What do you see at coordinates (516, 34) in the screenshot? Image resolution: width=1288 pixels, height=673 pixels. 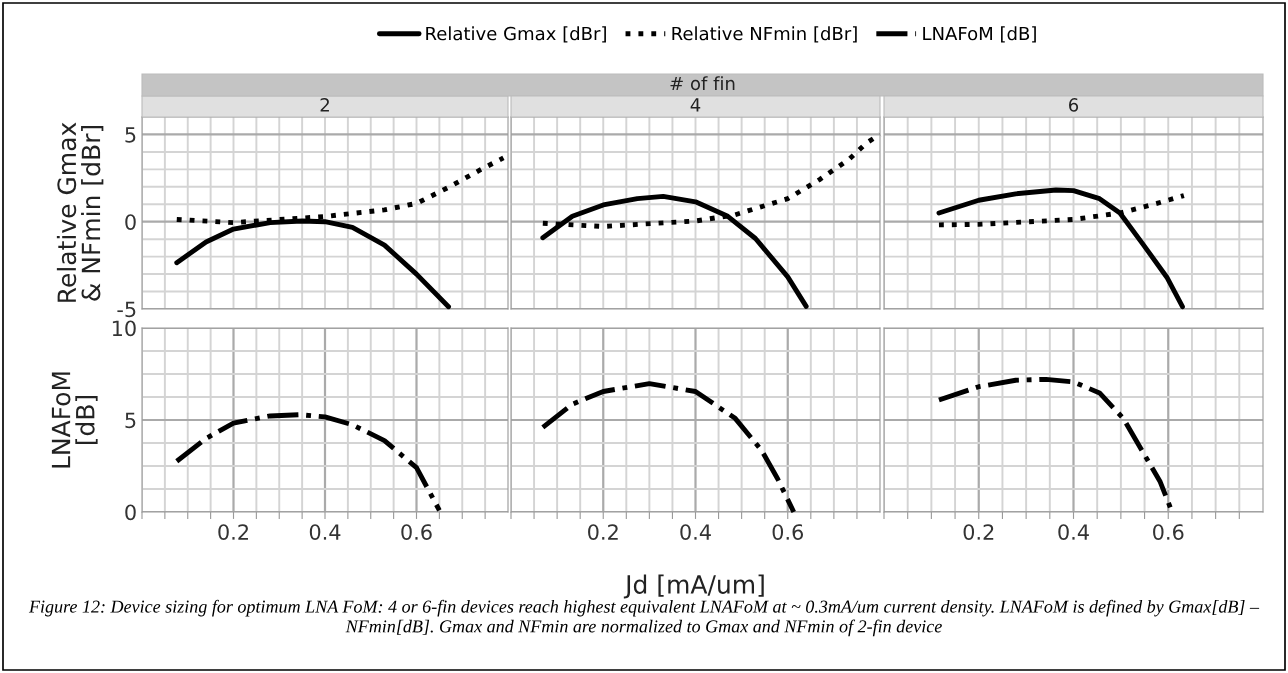 I see `legend-label: Relative Gmax [dBr]` at bounding box center [516, 34].